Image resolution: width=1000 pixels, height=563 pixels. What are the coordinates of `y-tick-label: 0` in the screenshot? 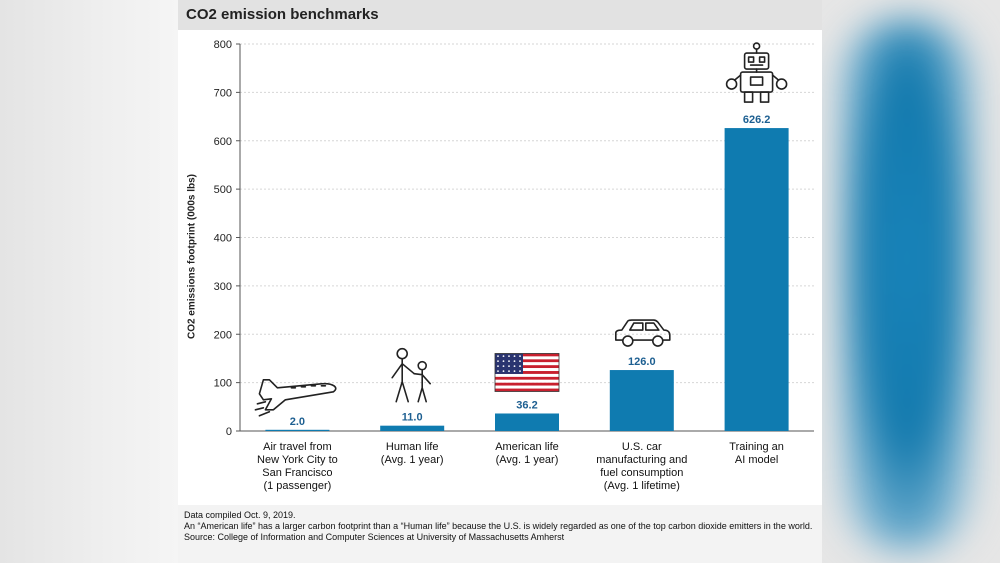 It's located at (229, 432).